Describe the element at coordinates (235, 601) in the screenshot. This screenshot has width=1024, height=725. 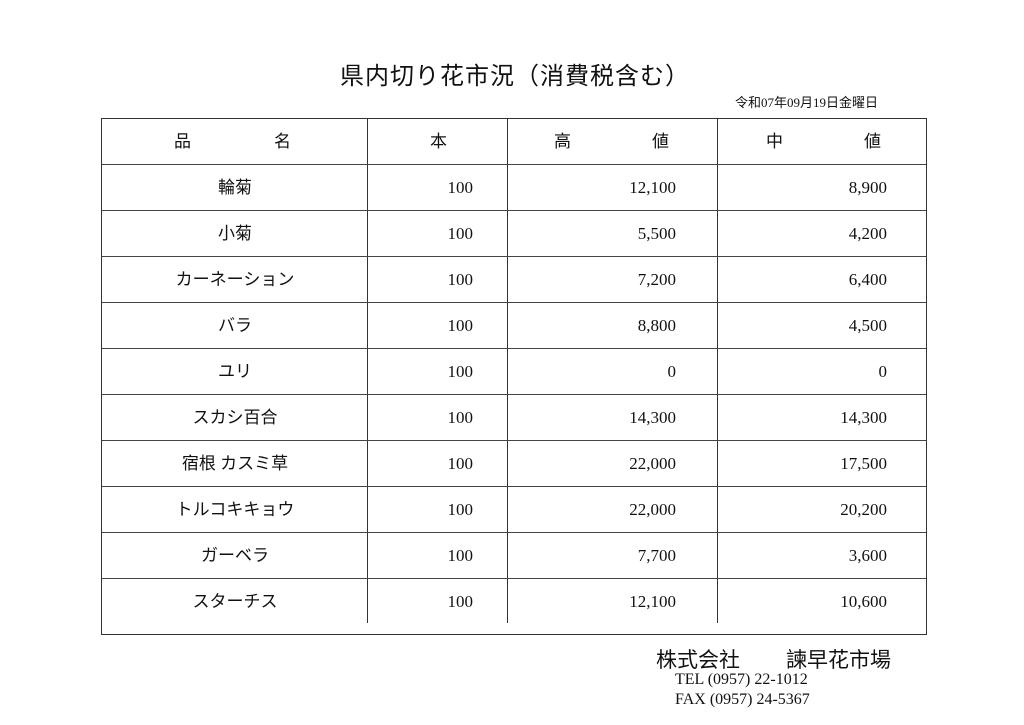
I see `item-name: スターチス` at that location.